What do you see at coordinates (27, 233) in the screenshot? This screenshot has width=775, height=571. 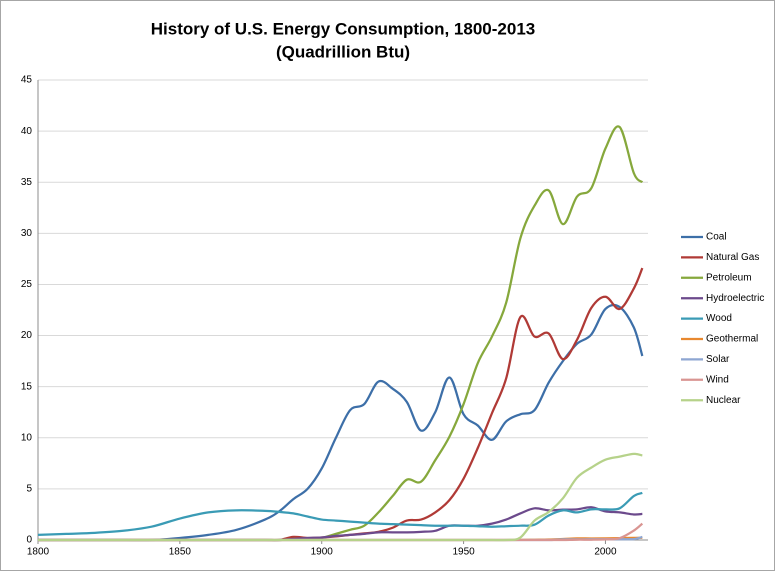 I see `y-tick-label: 30` at bounding box center [27, 233].